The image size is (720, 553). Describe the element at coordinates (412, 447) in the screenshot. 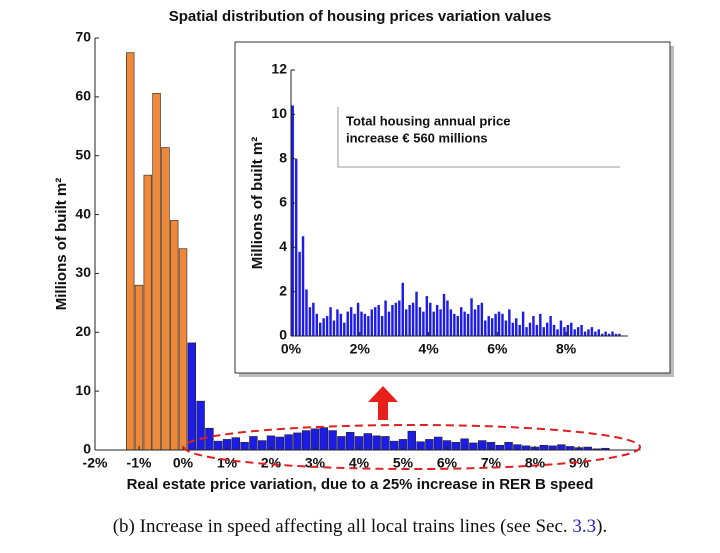

I see `highlight-ellipse` at that location.